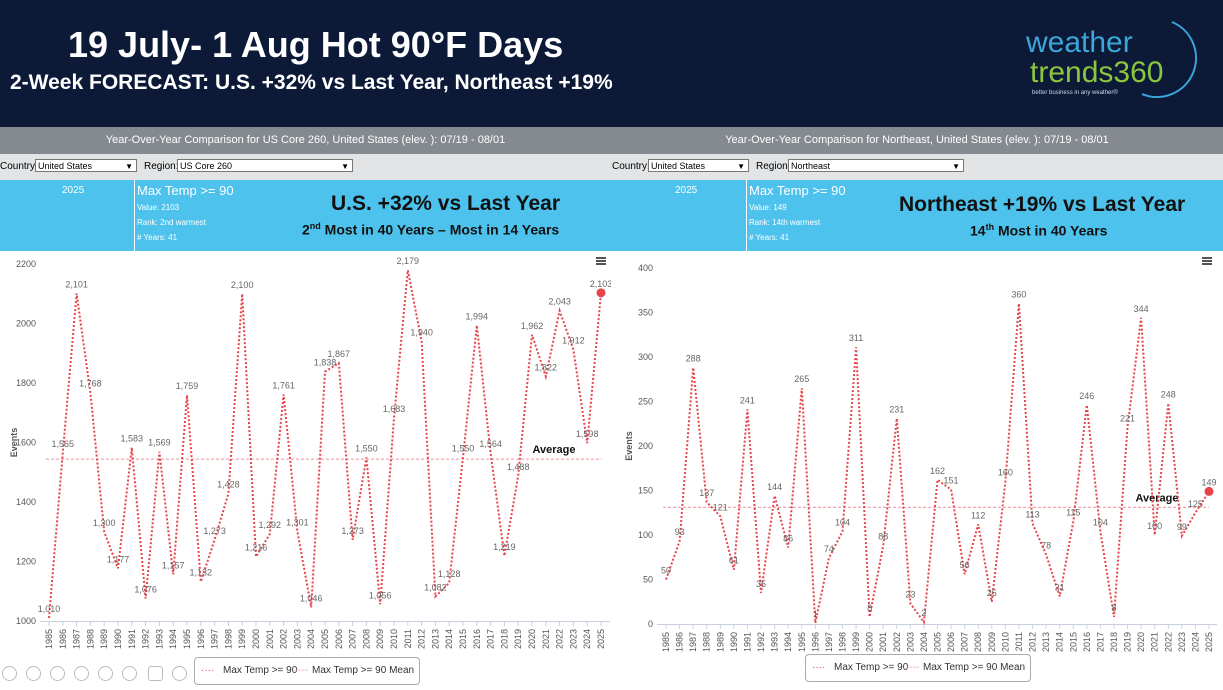 Image resolution: width=1223 pixels, height=690 pixels. Describe the element at coordinates (265, 165) in the screenshot. I see `region-select: US Core 260 ▼` at that location.